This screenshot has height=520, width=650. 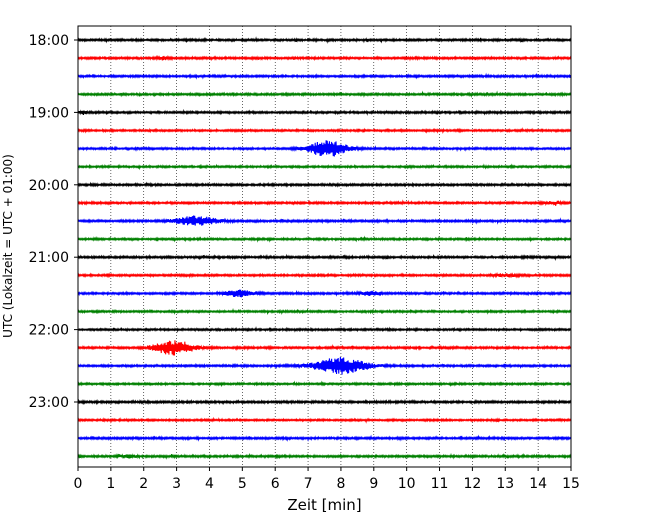 What do you see at coordinates (340, 484) in the screenshot?
I see `x-tick-label-8: 8` at bounding box center [340, 484].